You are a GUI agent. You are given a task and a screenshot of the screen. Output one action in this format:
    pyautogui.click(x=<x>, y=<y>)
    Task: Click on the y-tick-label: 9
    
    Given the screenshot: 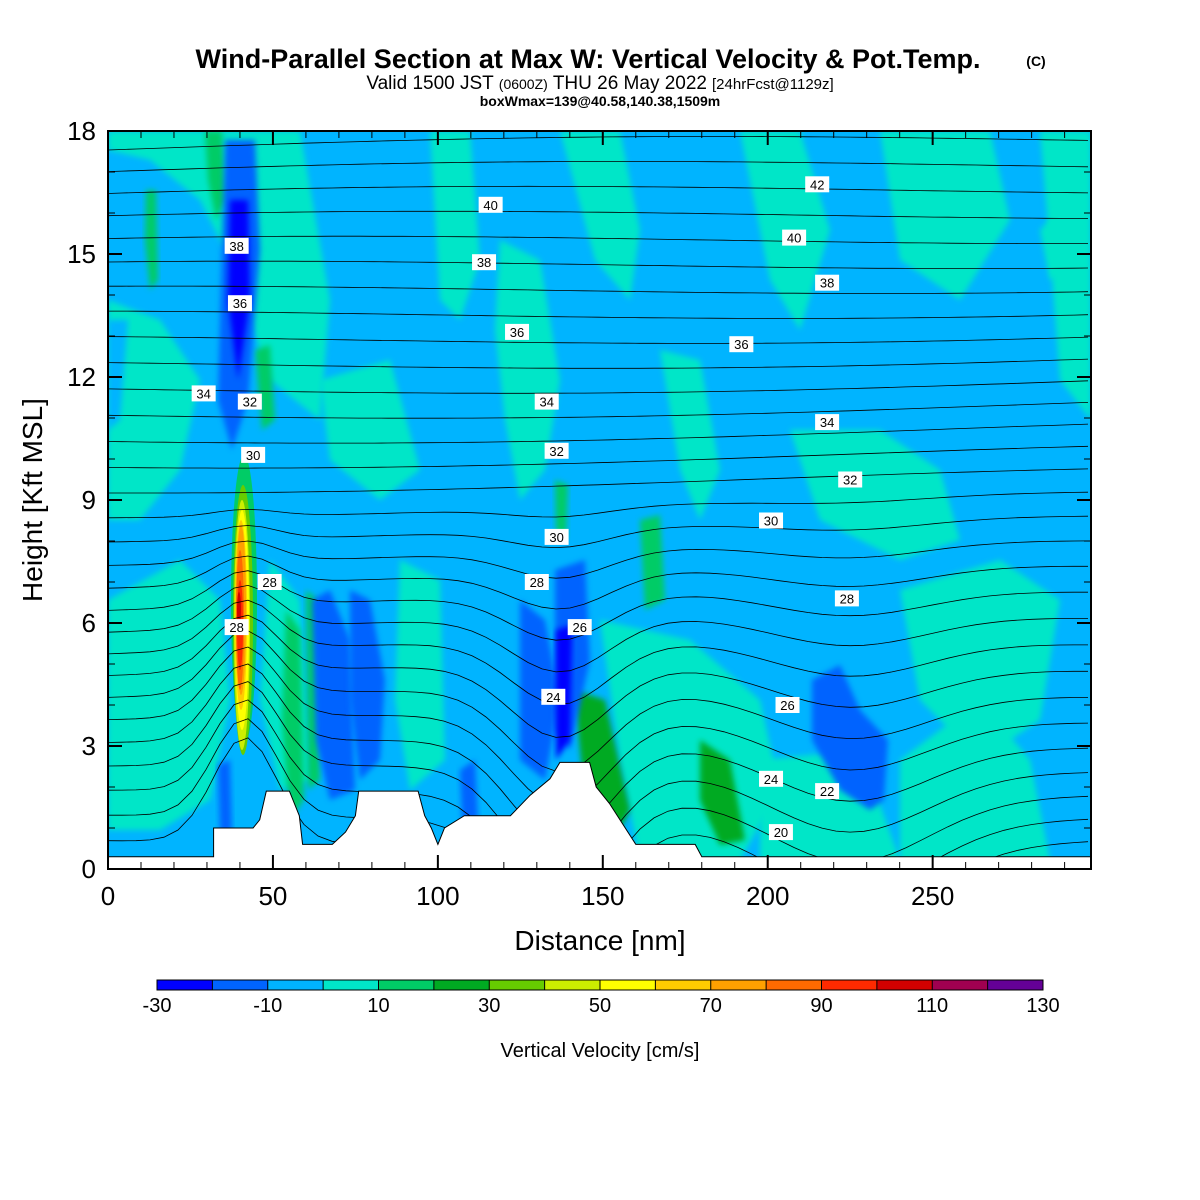 What is the action you would take?
    pyautogui.click(x=89, y=500)
    